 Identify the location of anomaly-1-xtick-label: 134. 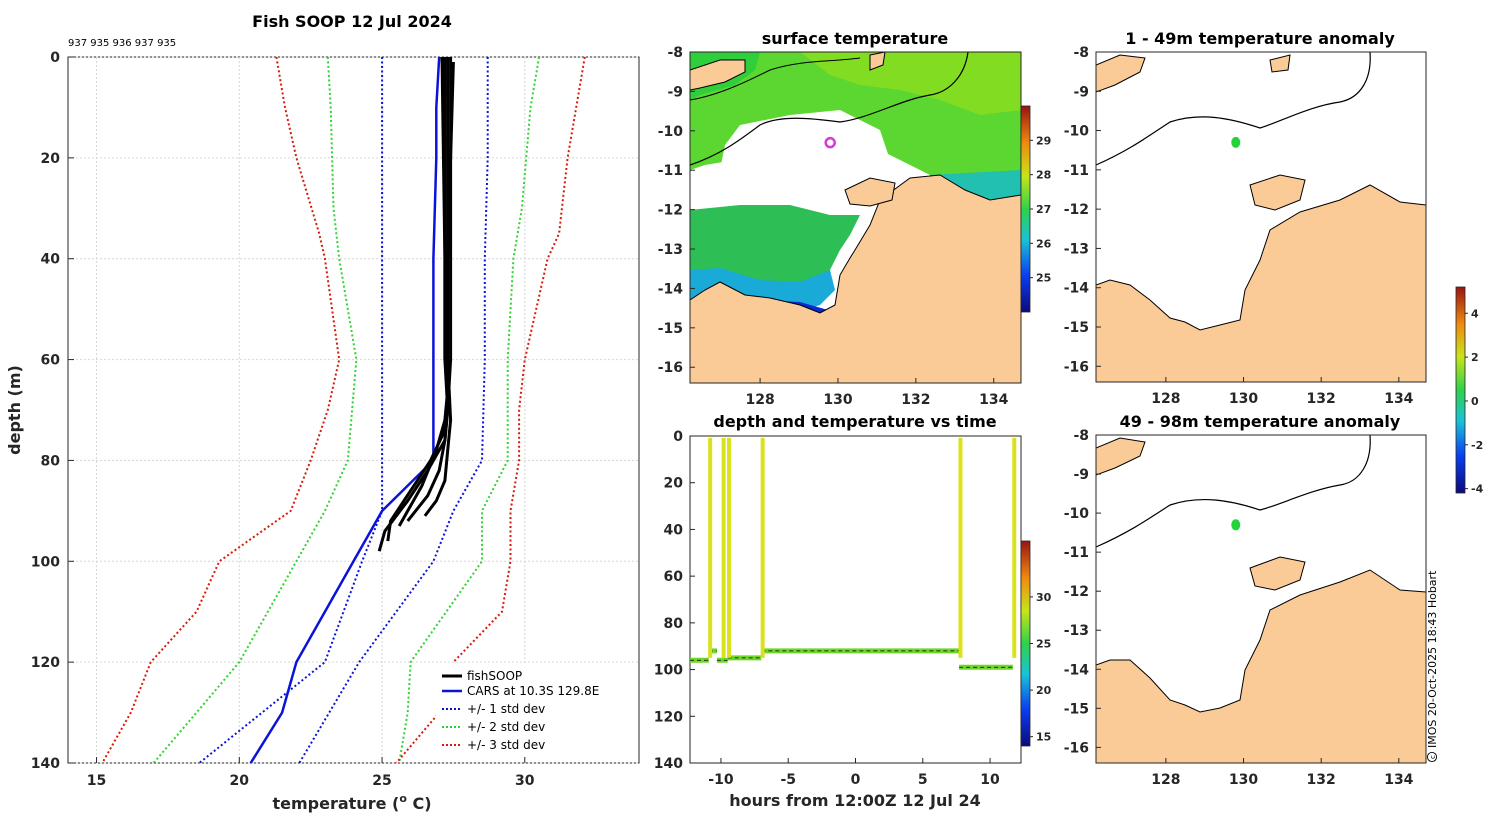
(1398, 399).